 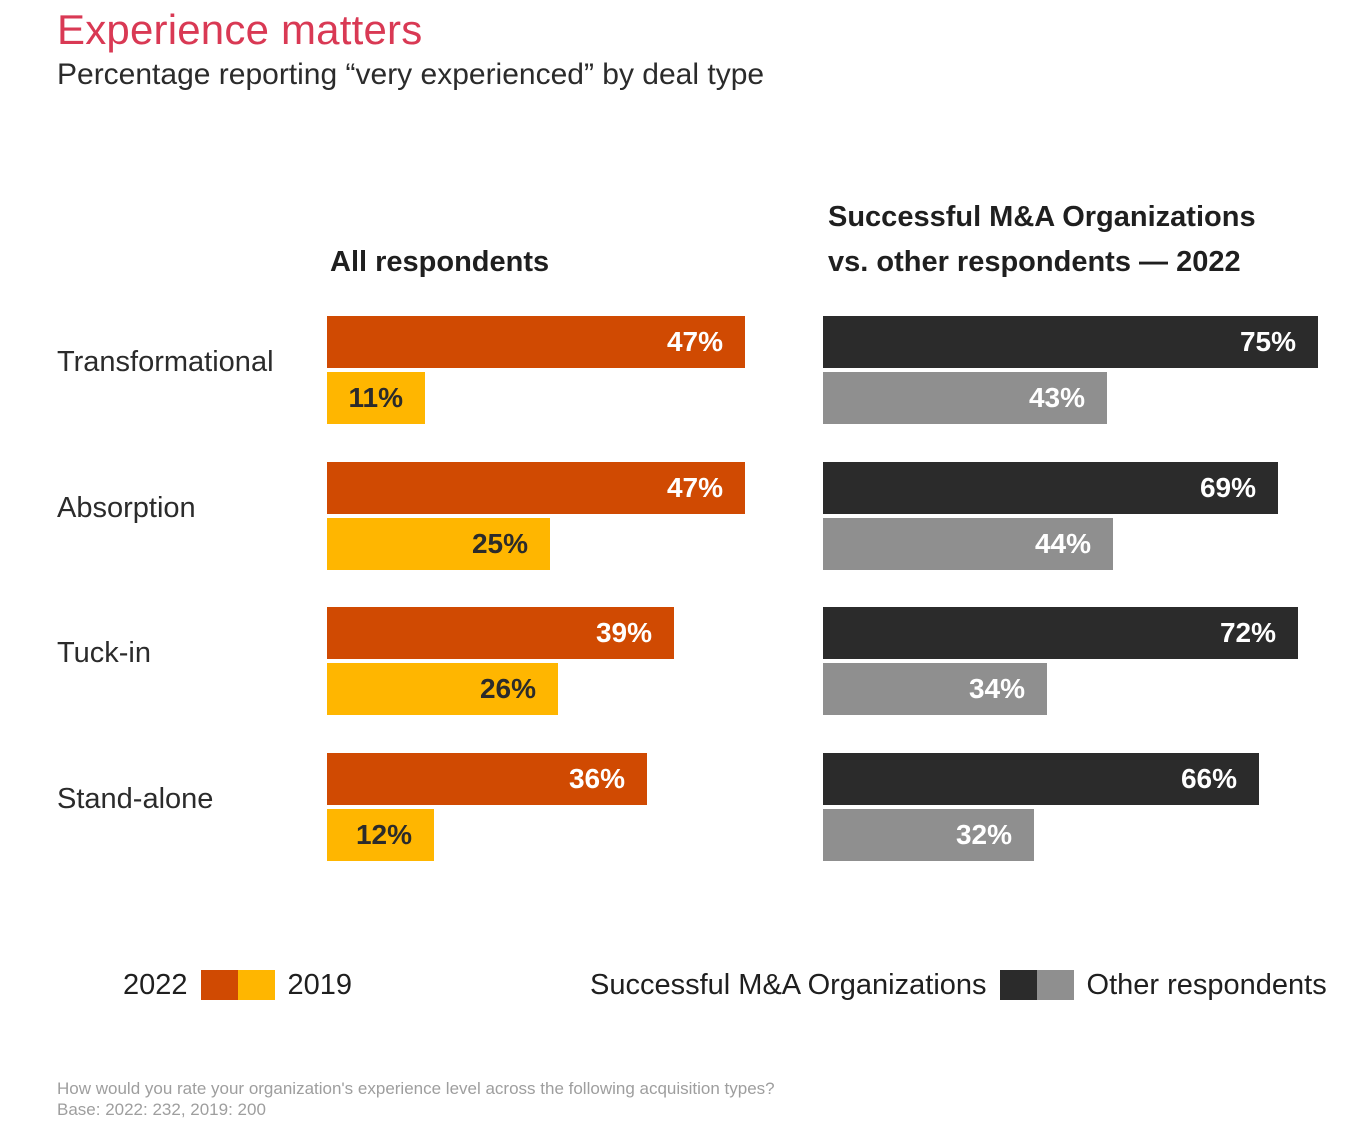 What do you see at coordinates (219, 985) in the screenshot?
I see `legend-swatch-2022` at bounding box center [219, 985].